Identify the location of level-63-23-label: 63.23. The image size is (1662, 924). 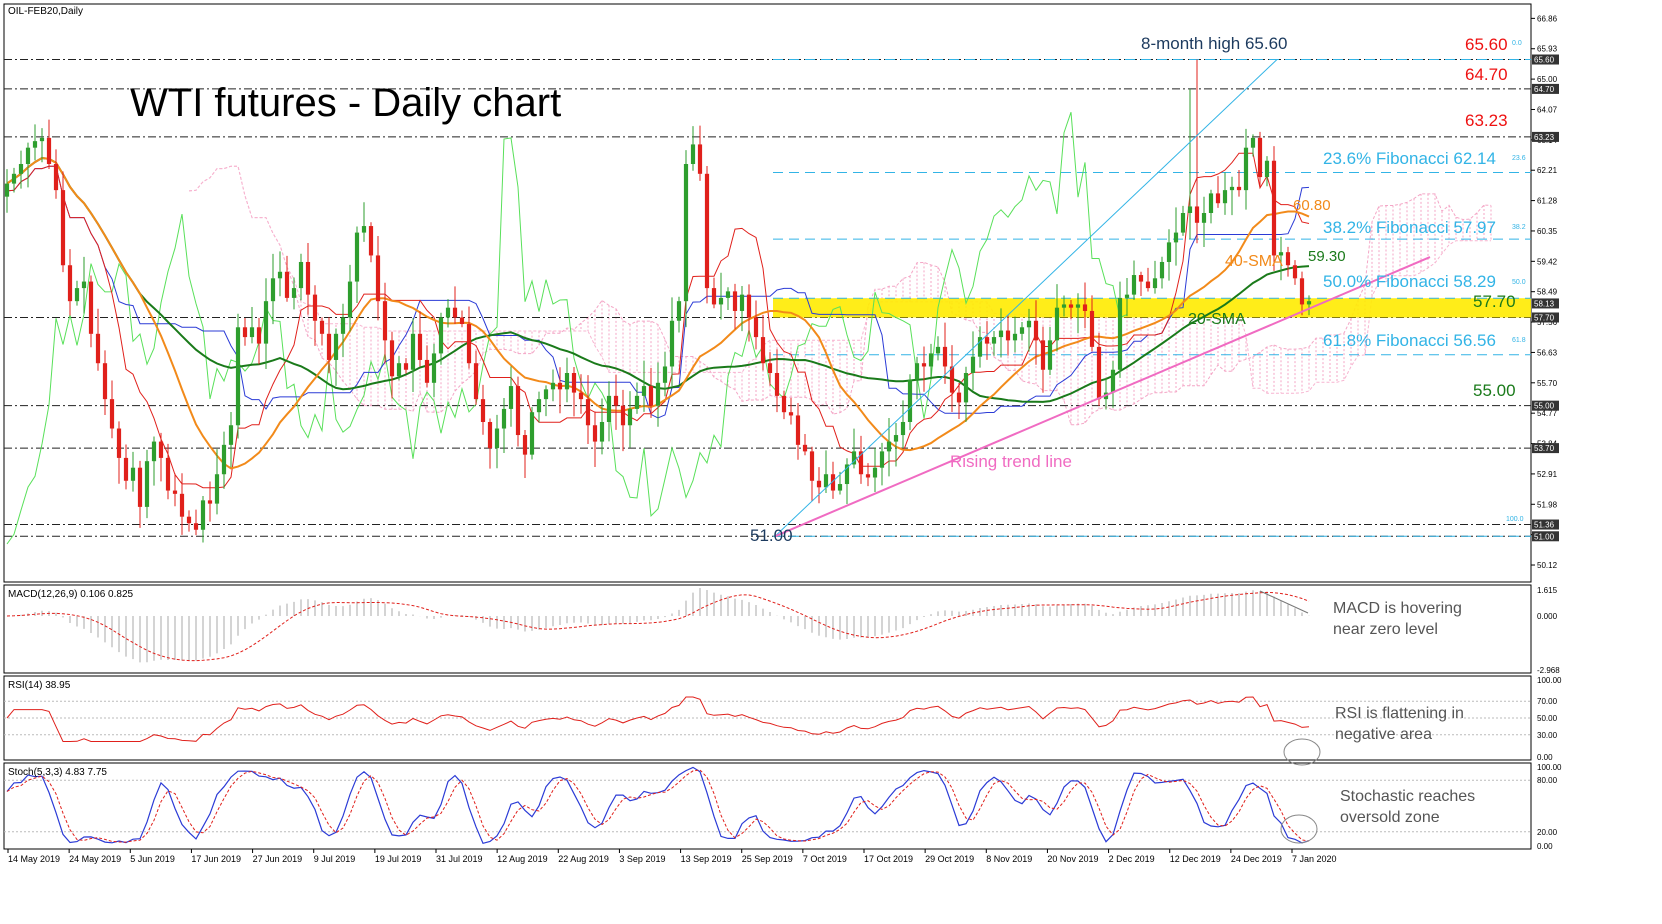
(1486, 120).